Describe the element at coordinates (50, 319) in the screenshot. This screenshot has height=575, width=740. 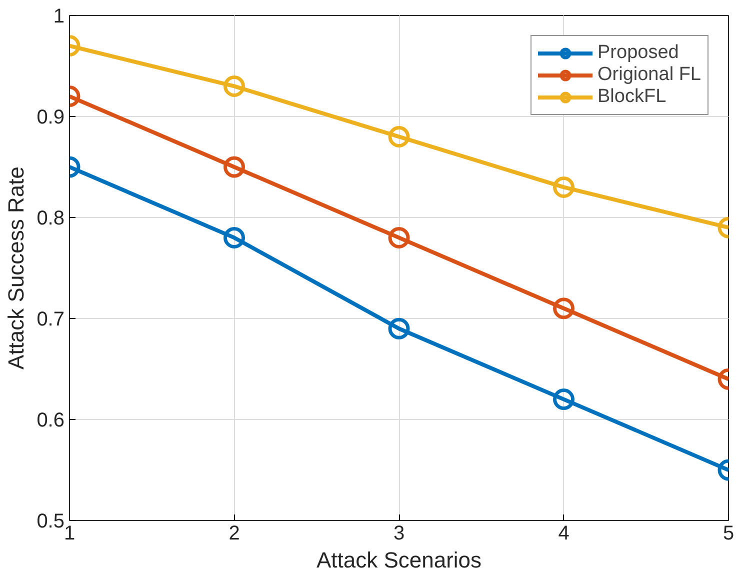
I see `y-tick-label: 0.7` at that location.